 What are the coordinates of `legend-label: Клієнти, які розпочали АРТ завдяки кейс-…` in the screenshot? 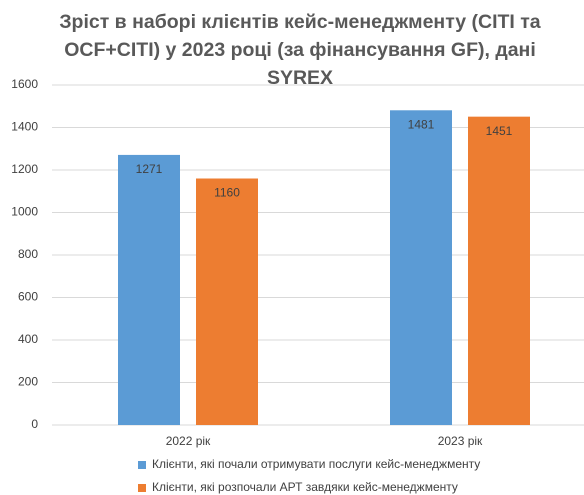 It's located at (305, 487).